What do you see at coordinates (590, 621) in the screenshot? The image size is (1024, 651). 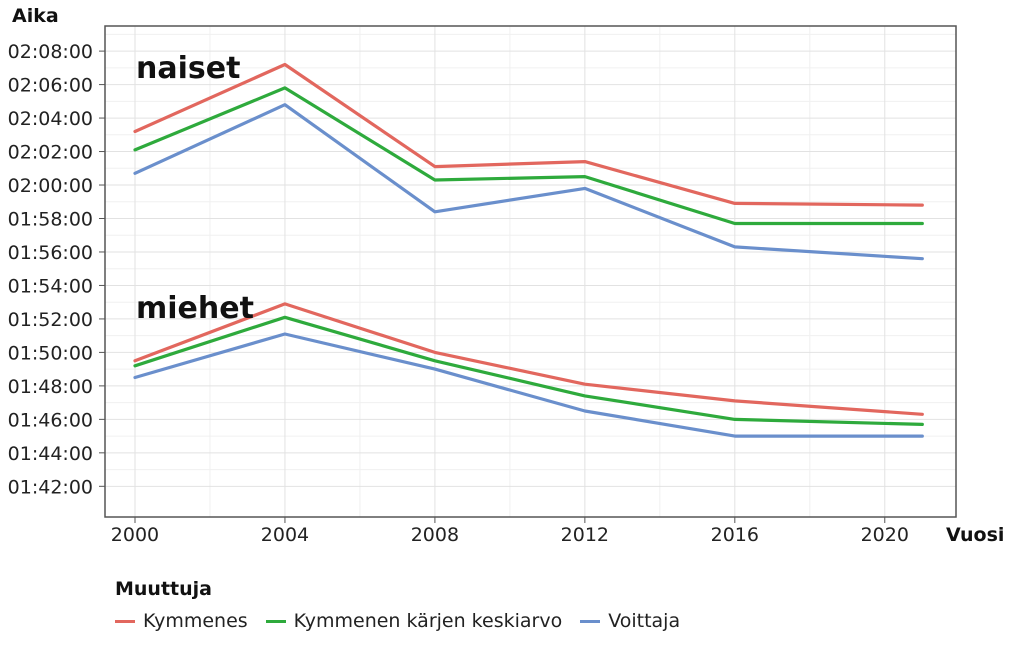 I see `legend-swatch-voittaja` at bounding box center [590, 621].